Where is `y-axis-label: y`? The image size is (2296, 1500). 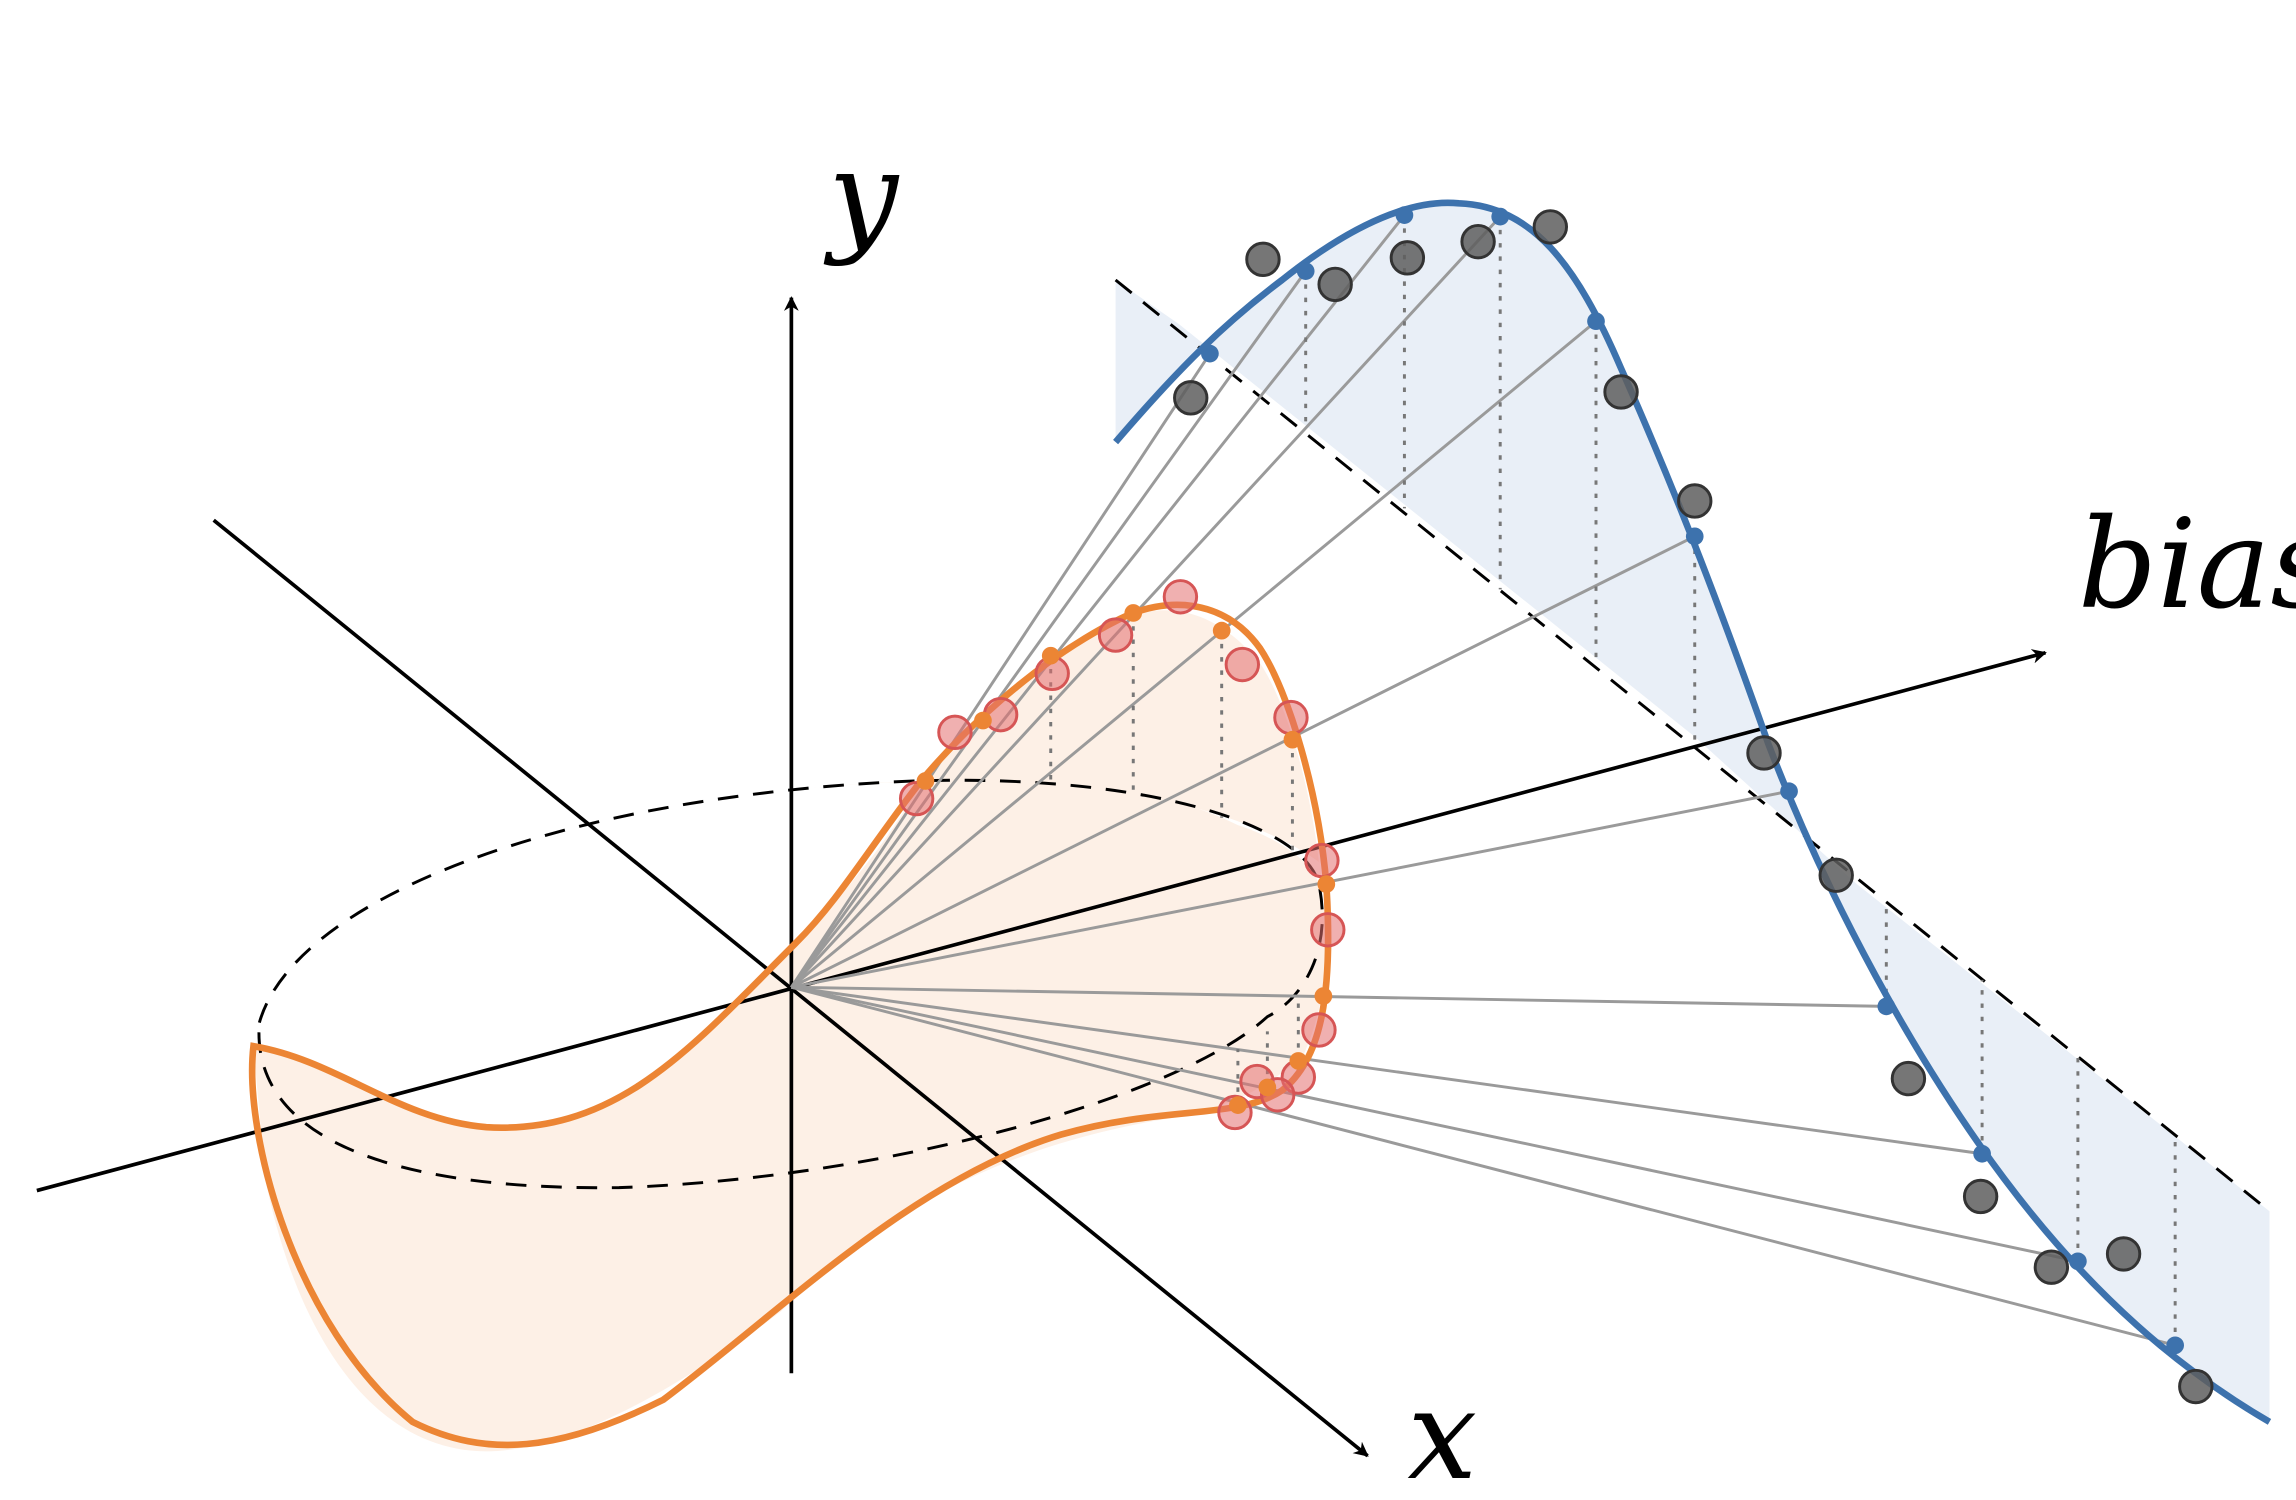 y-axis-label: y is located at coordinates (861, 197).